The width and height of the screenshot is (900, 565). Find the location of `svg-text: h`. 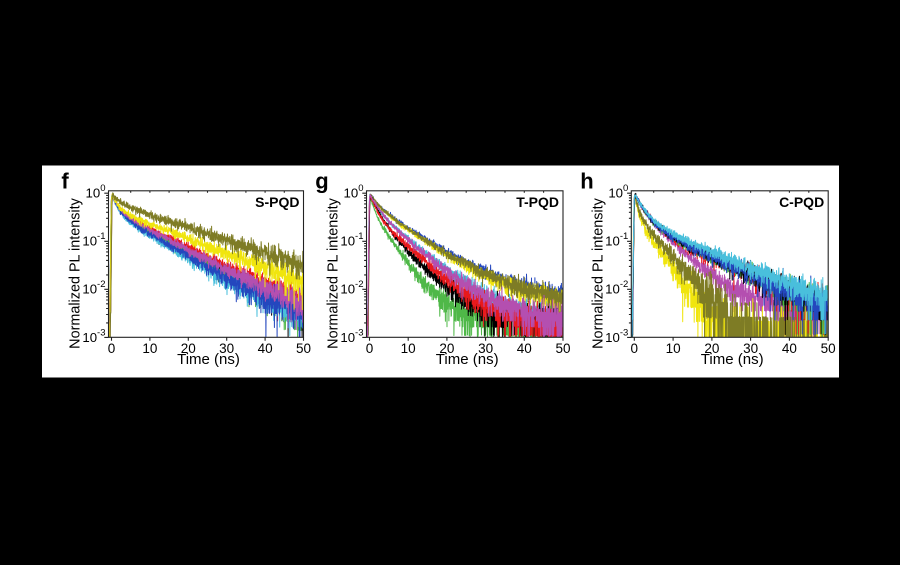

svg-text: h is located at coordinates (586, 181).